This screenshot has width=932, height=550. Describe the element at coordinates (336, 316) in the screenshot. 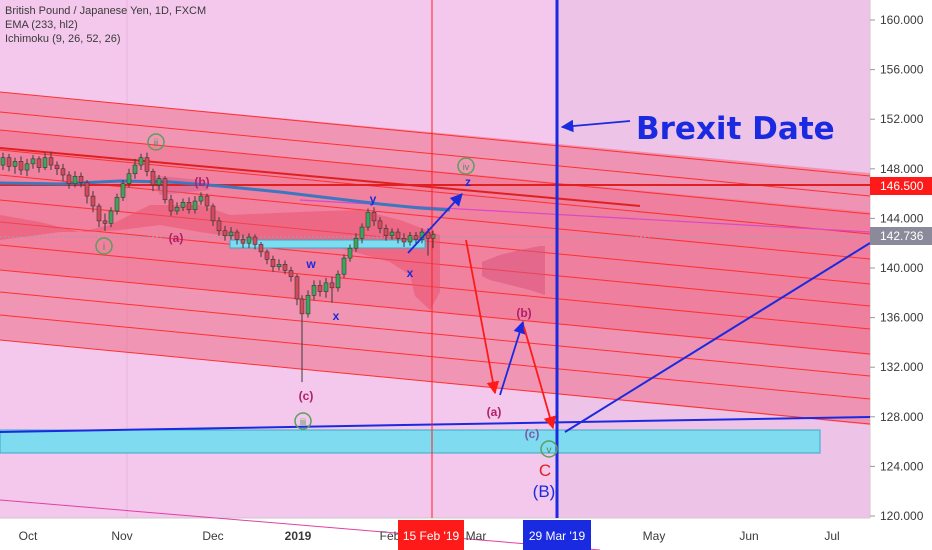

I see `wave-label-x-low: x` at that location.